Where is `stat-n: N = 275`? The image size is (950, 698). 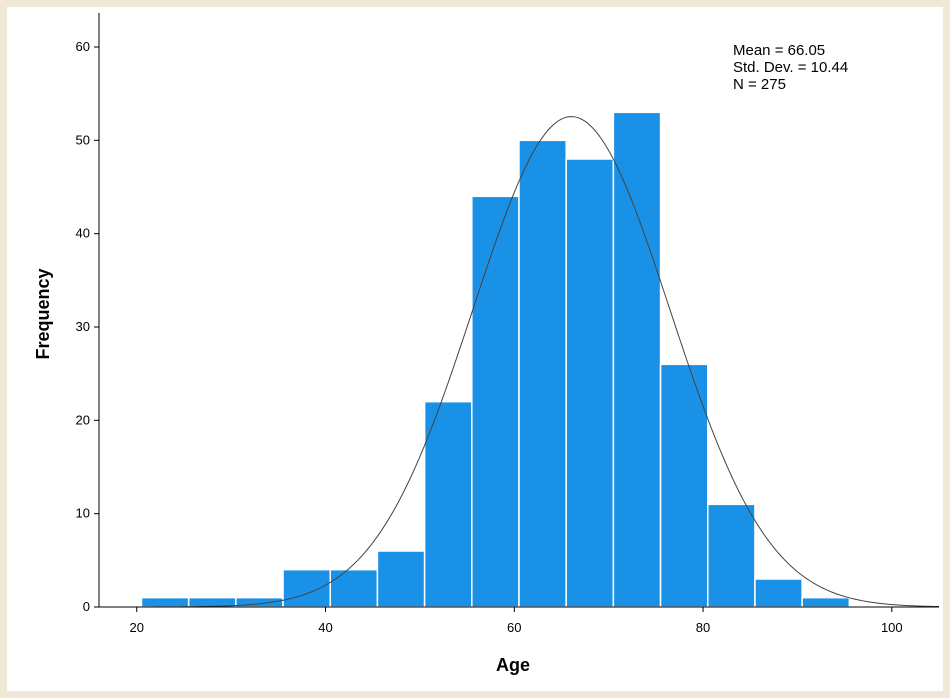 stat-n: N = 275 is located at coordinates (759, 84).